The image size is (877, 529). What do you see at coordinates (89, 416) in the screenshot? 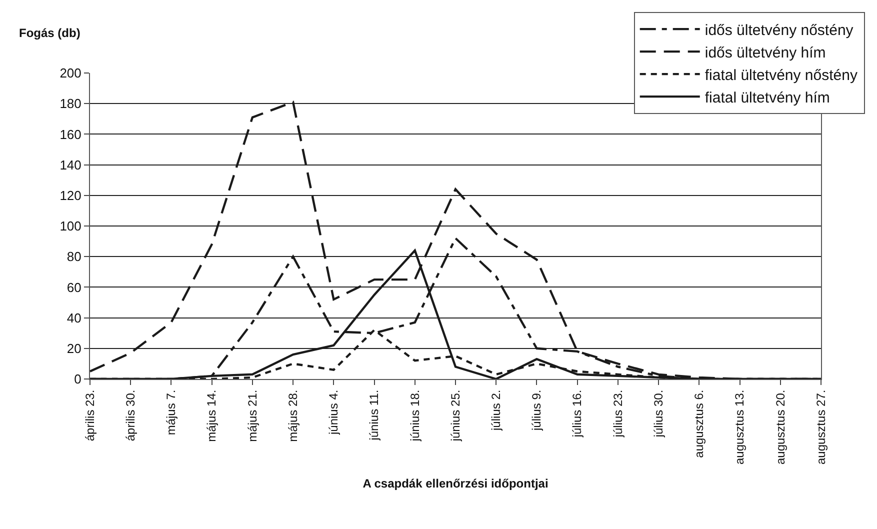
I see `x-tick-label: április 23.` at bounding box center [89, 416].